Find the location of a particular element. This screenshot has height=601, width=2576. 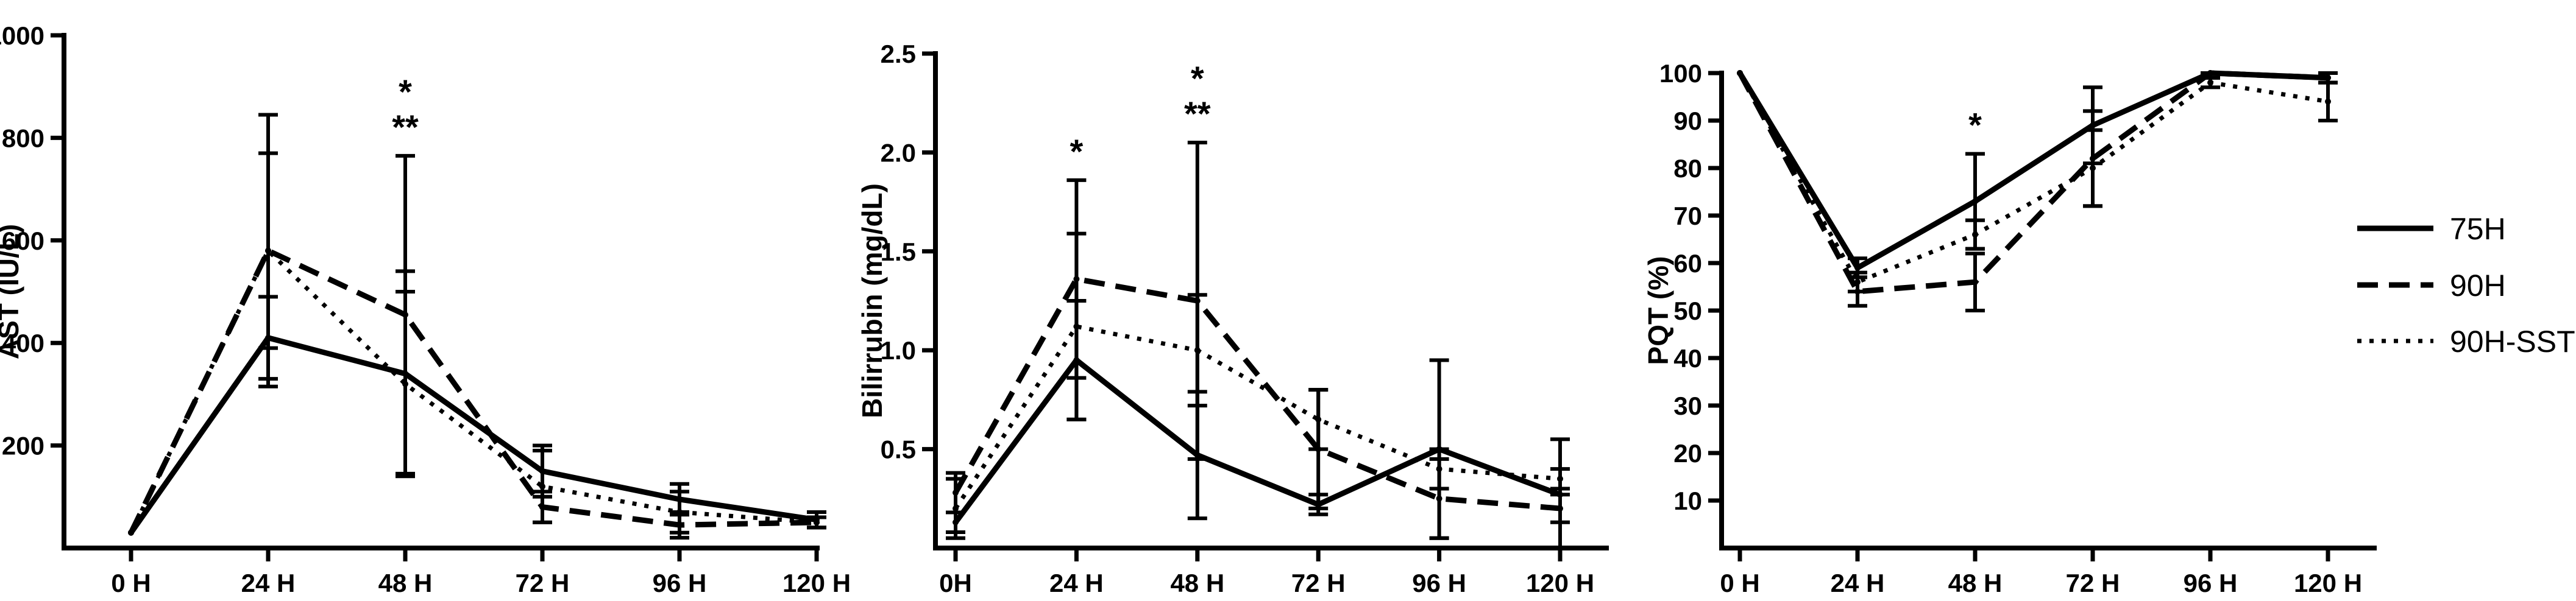

pqt-x-tick-label: 96 H is located at coordinates (2211, 583).